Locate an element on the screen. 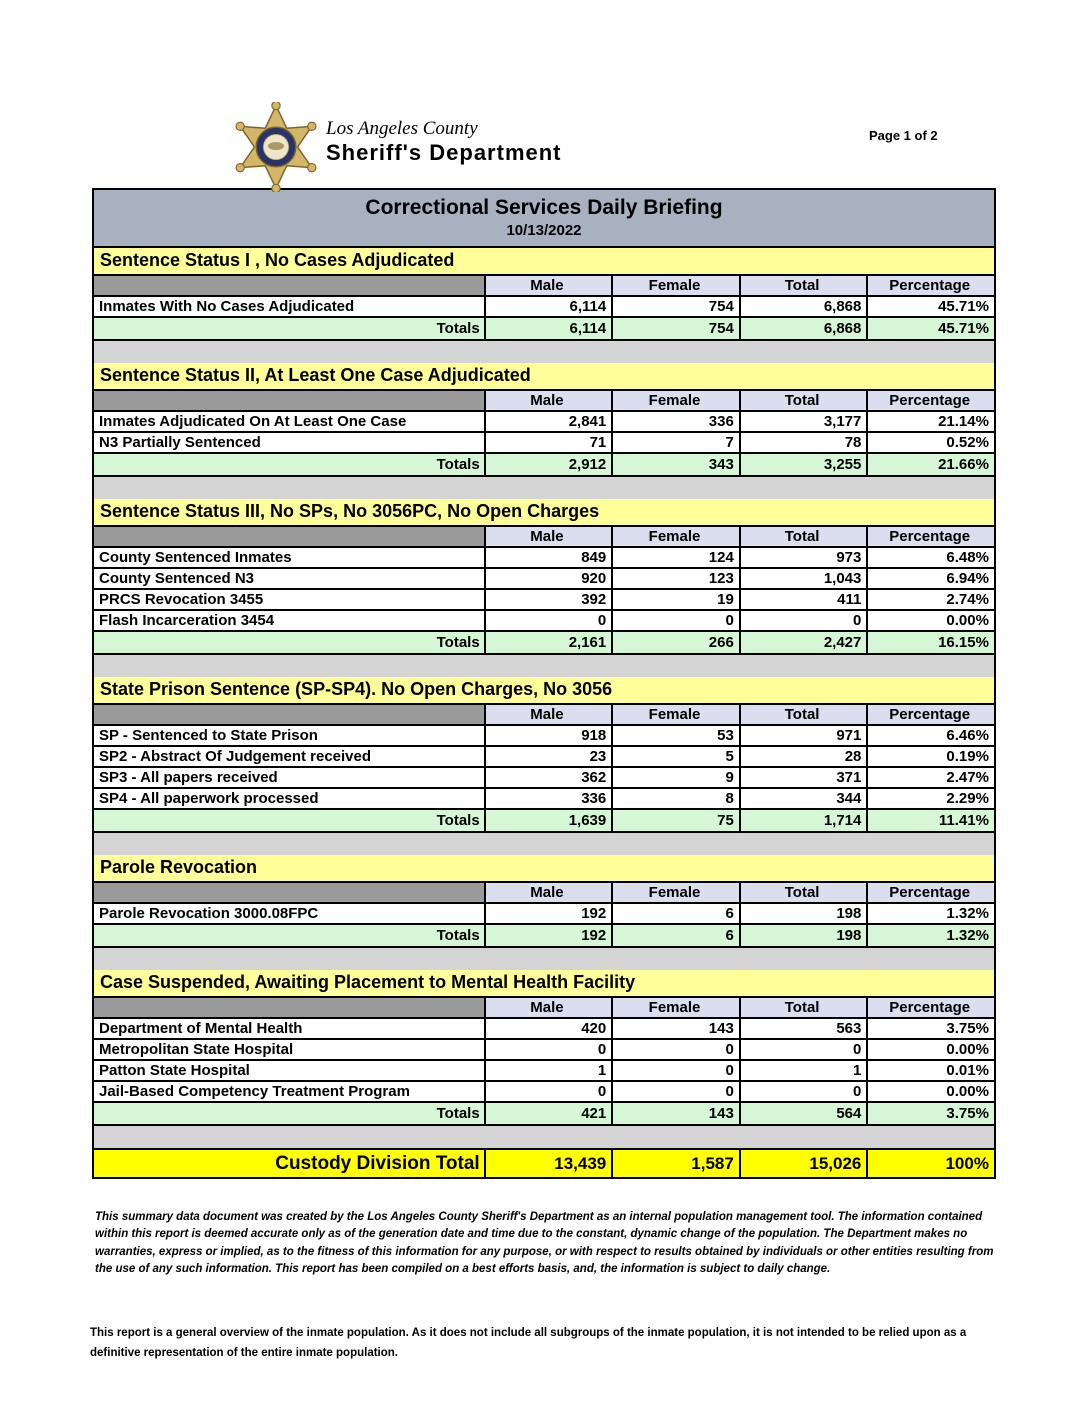 Image resolution: width=1088 pixels, height=1408 pixels. value-cell-total: 0 is located at coordinates (802, 1050).